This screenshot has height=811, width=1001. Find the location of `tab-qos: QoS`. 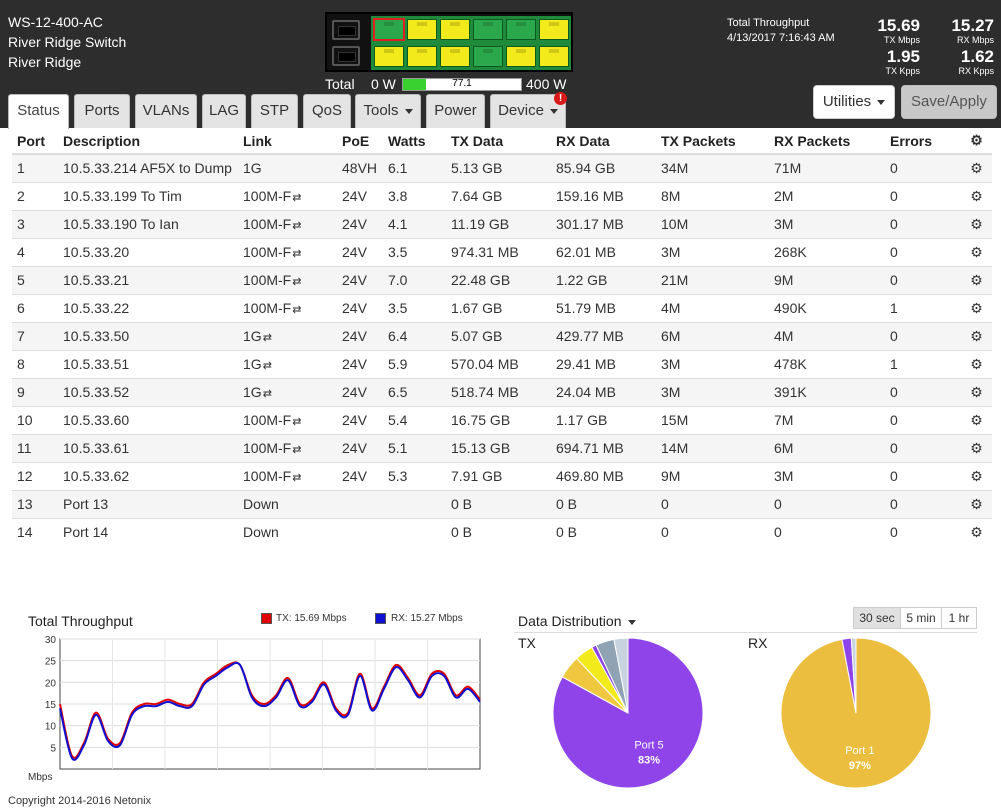

tab-qos: QoS is located at coordinates (327, 111).